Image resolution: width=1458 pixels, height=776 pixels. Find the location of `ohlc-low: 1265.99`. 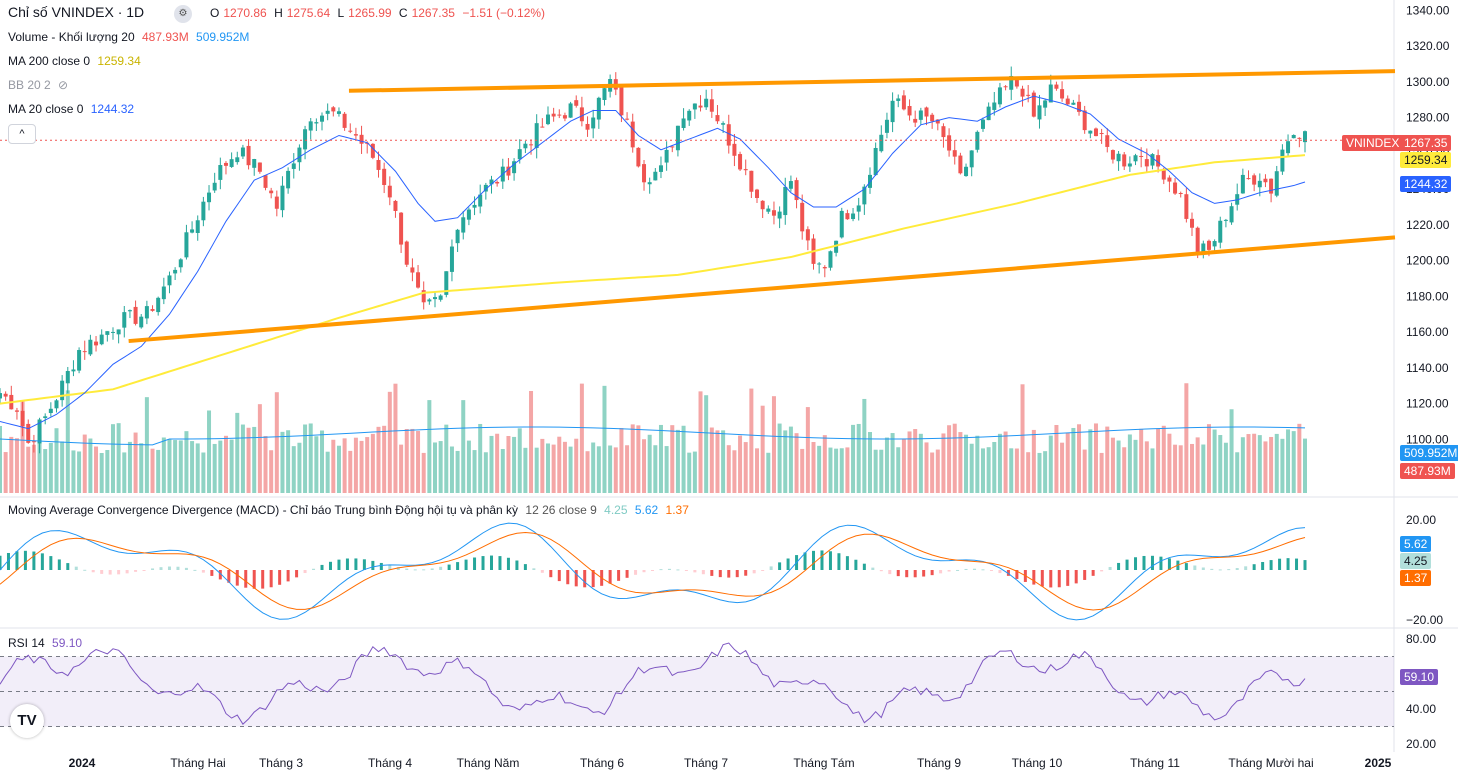

ohlc-low: 1265.99 is located at coordinates (370, 13).